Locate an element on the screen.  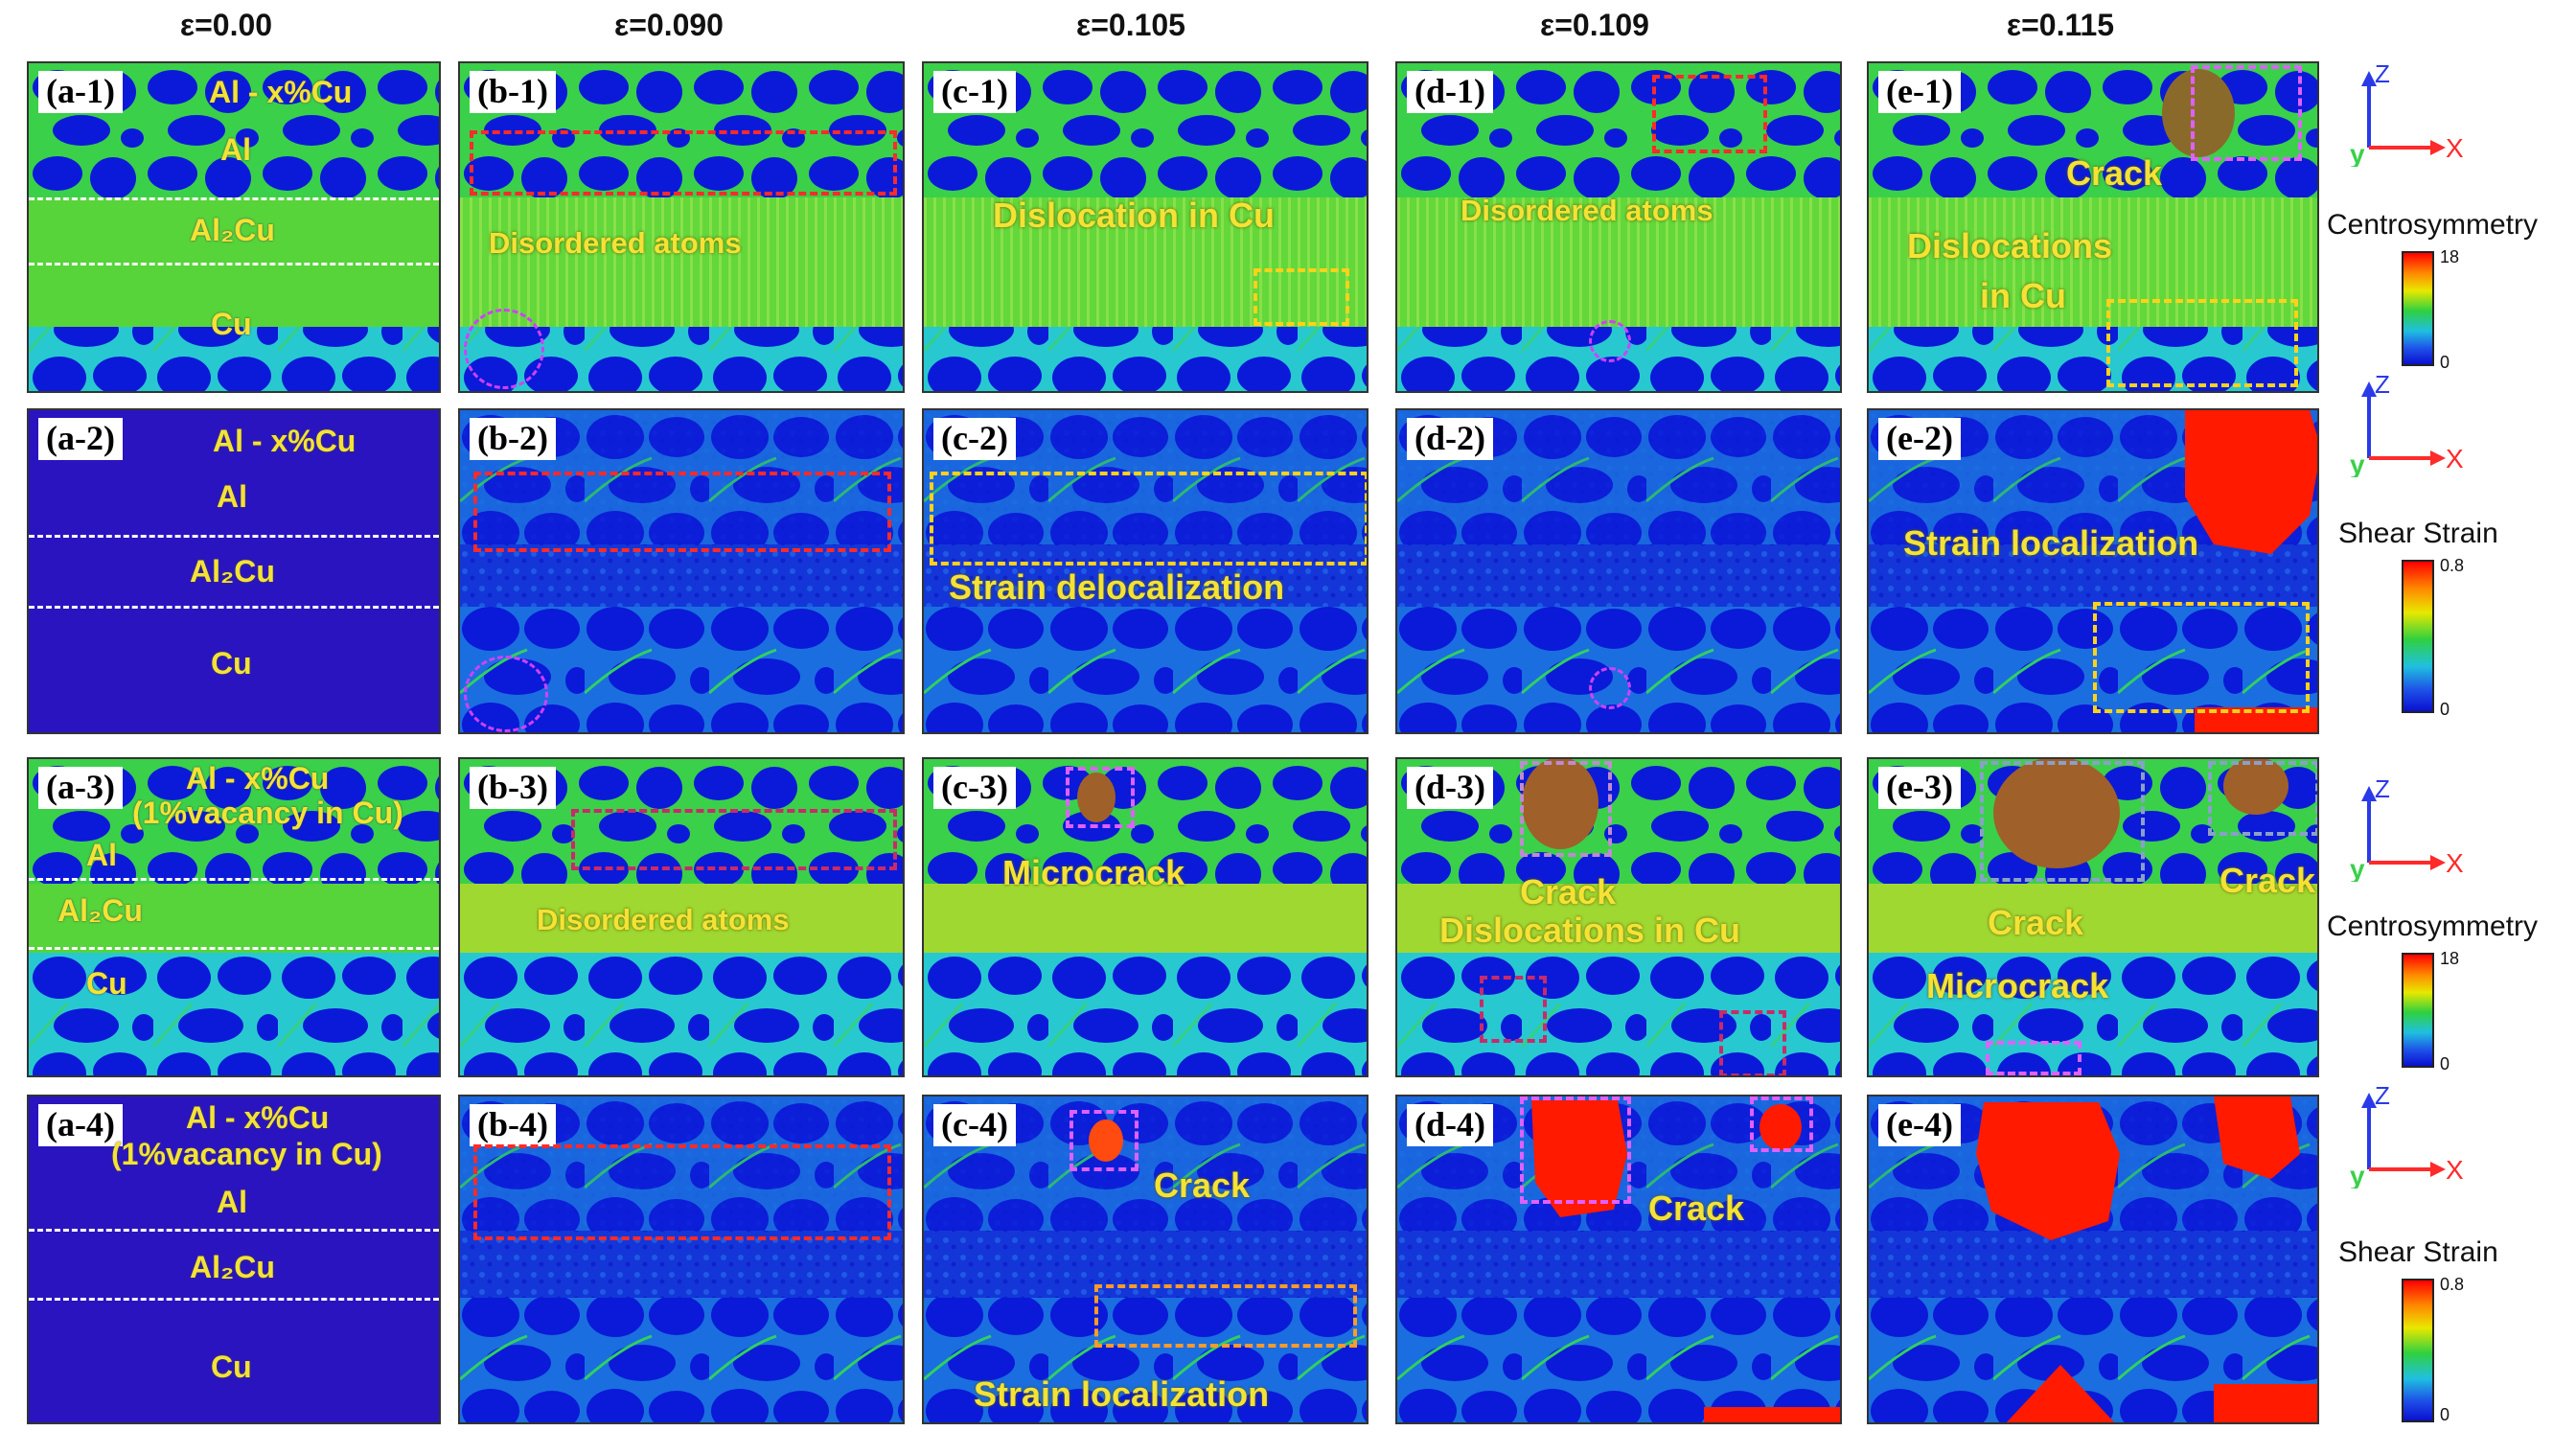
panel-label-c3: (c-3) is located at coordinates (974, 788).